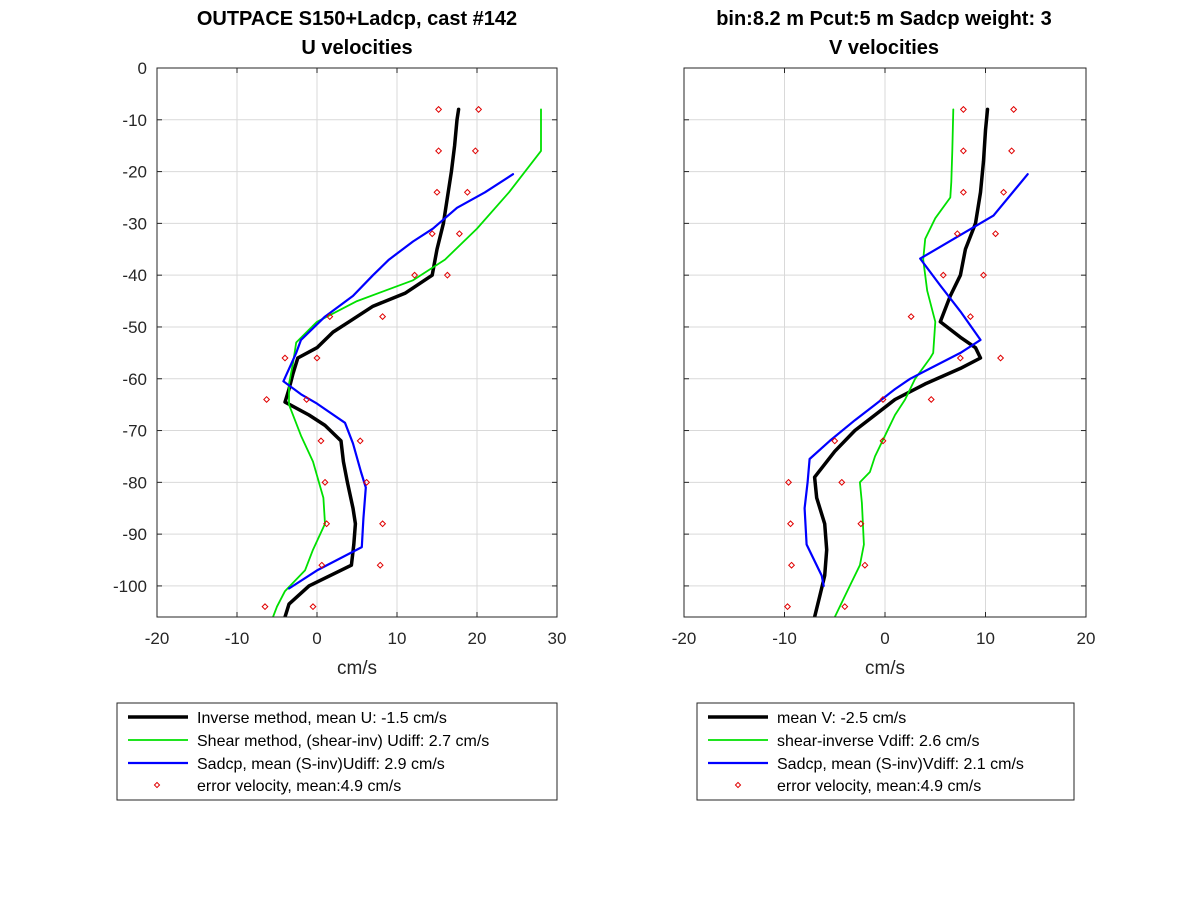 This screenshot has width=1200, height=900. What do you see at coordinates (884, 638) in the screenshot?
I see `right-x-tick-label: 0` at bounding box center [884, 638].